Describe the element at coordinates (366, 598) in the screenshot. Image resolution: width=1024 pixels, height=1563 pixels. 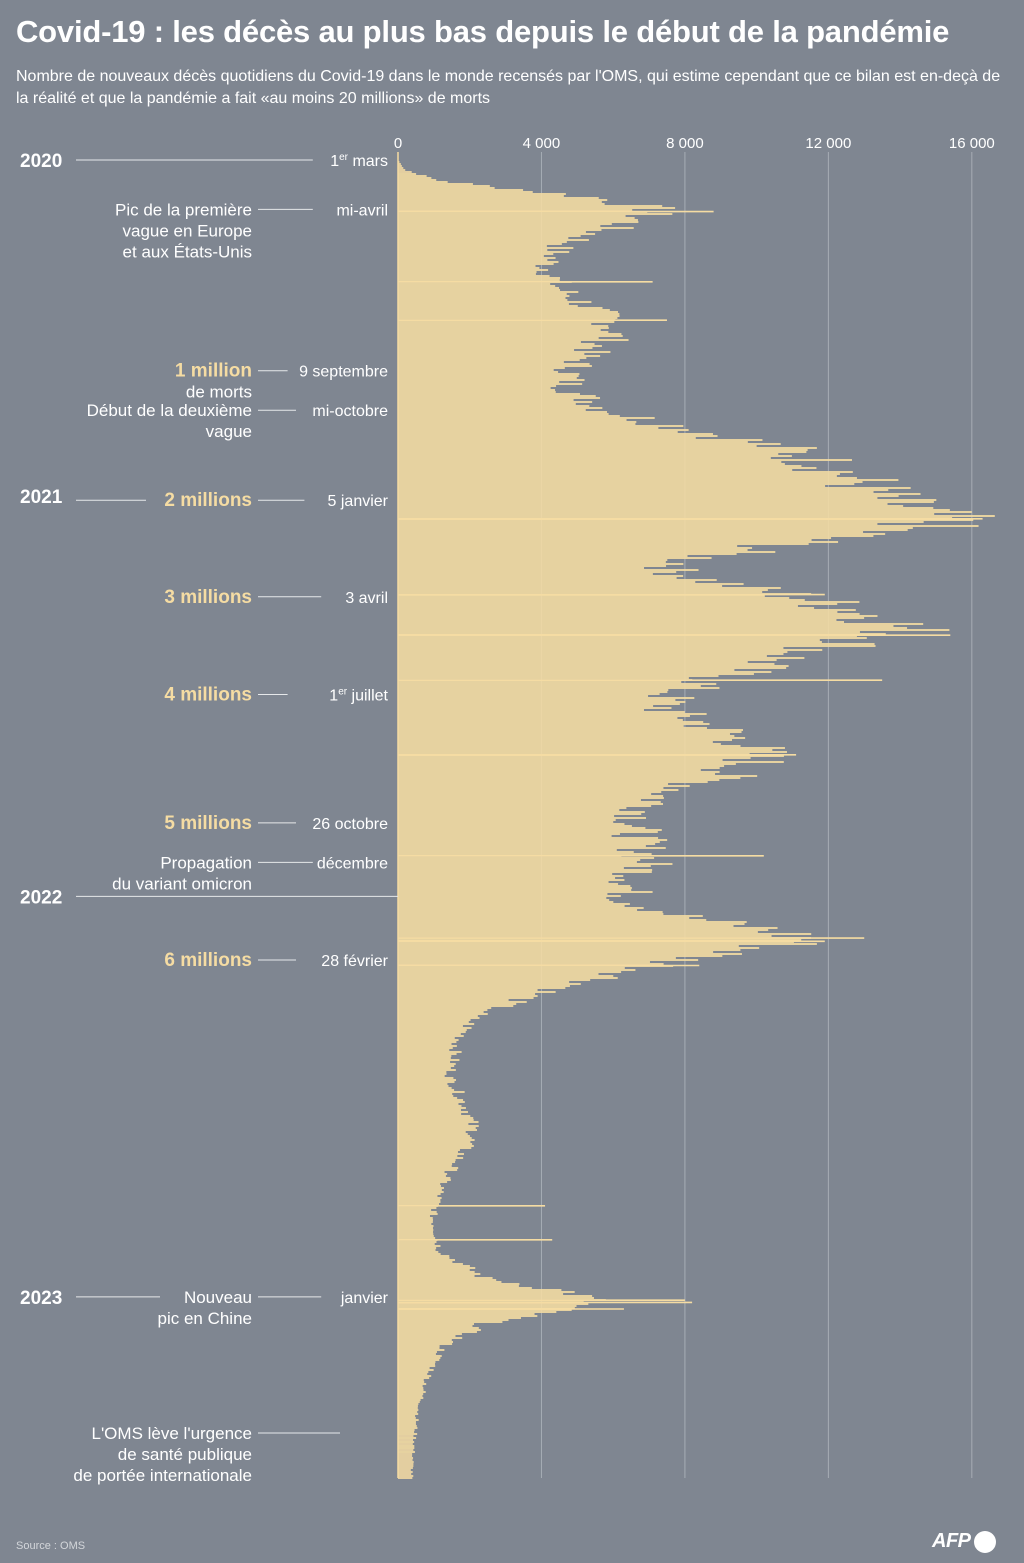
I see `annotation-date-label: 3 avril` at that location.